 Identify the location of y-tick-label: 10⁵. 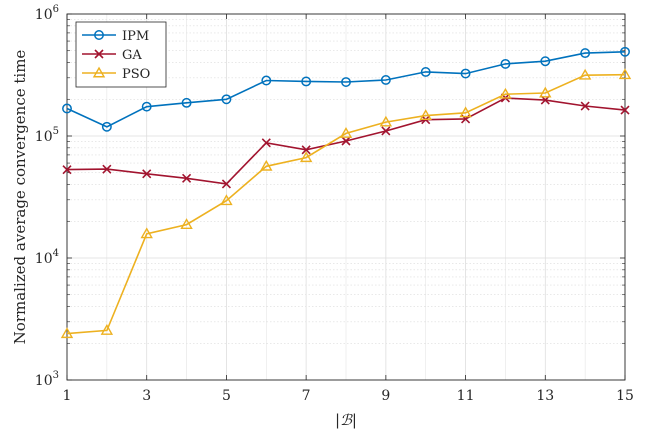
(47, 135).